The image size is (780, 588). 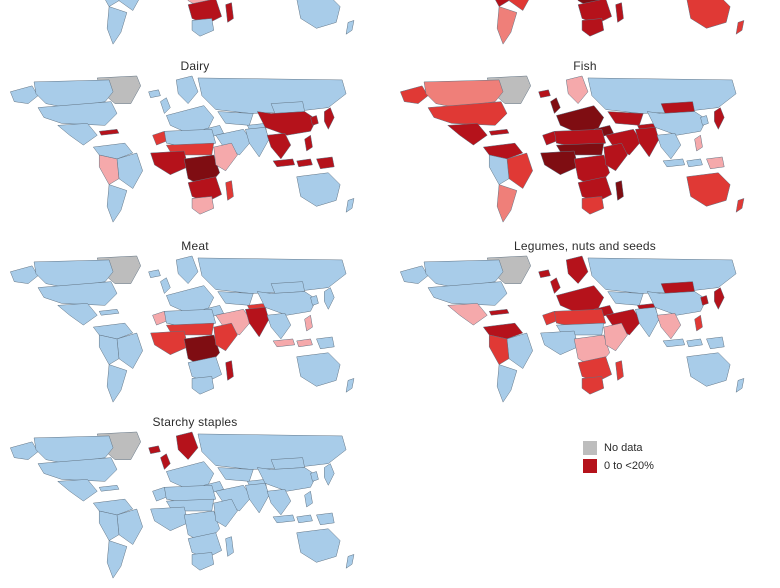 What do you see at coordinates (590, 448) in the screenshot?
I see `legend-swatch-no-data` at bounding box center [590, 448].